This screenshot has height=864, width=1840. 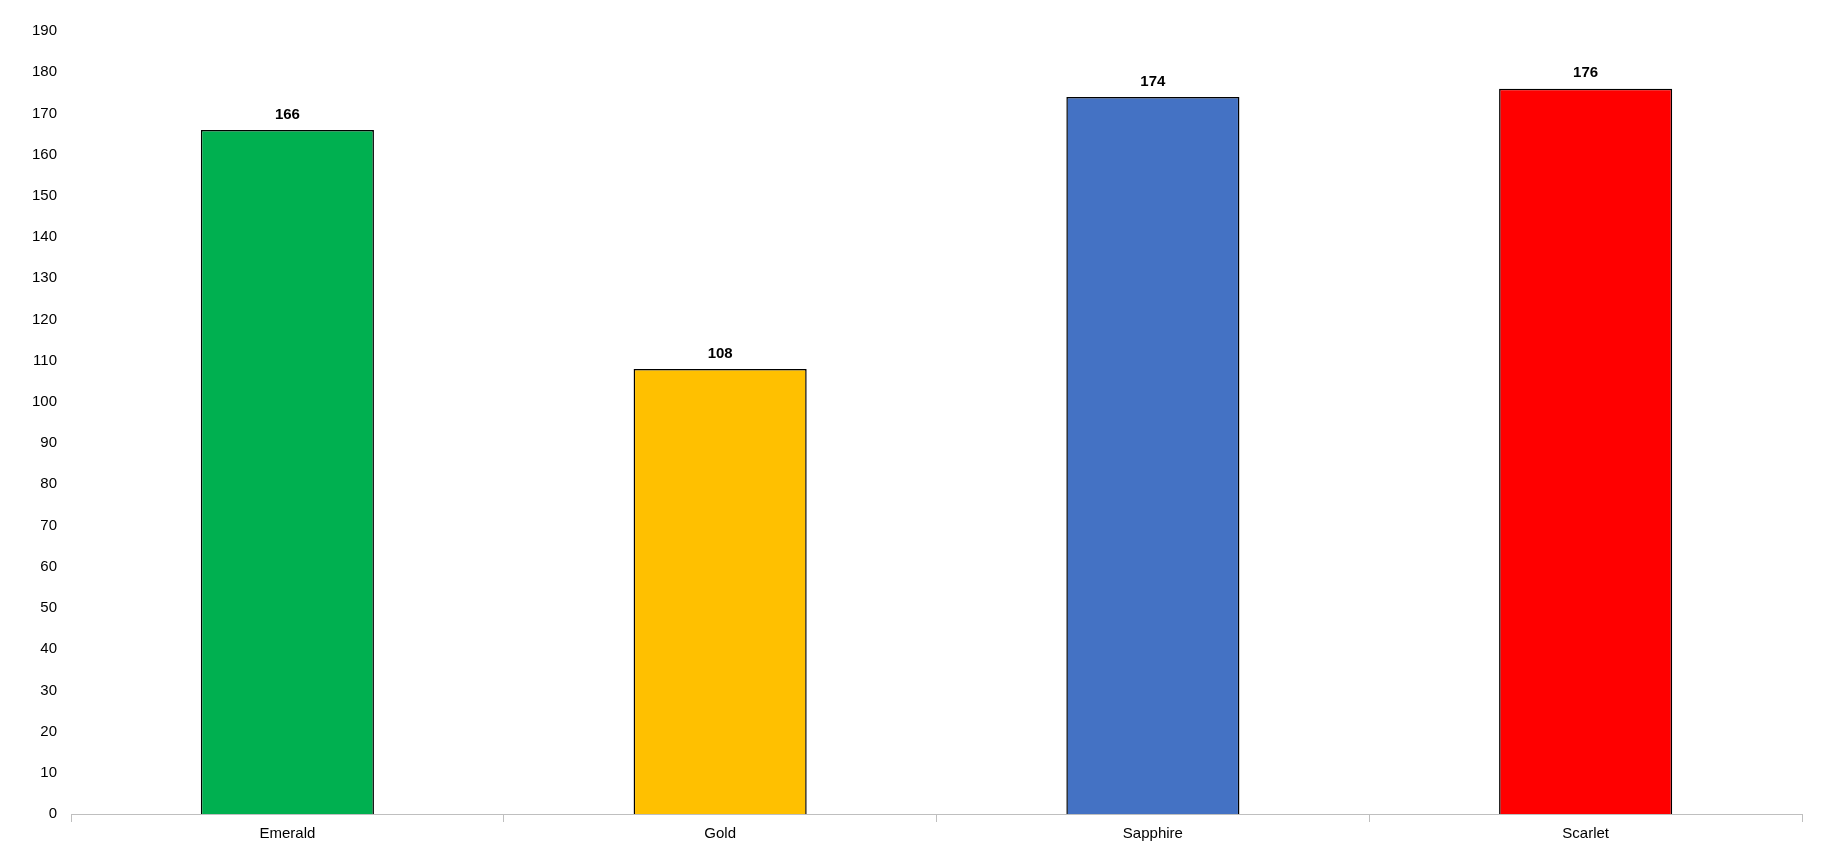 I want to click on y-tick-label: 10, so click(x=49, y=771).